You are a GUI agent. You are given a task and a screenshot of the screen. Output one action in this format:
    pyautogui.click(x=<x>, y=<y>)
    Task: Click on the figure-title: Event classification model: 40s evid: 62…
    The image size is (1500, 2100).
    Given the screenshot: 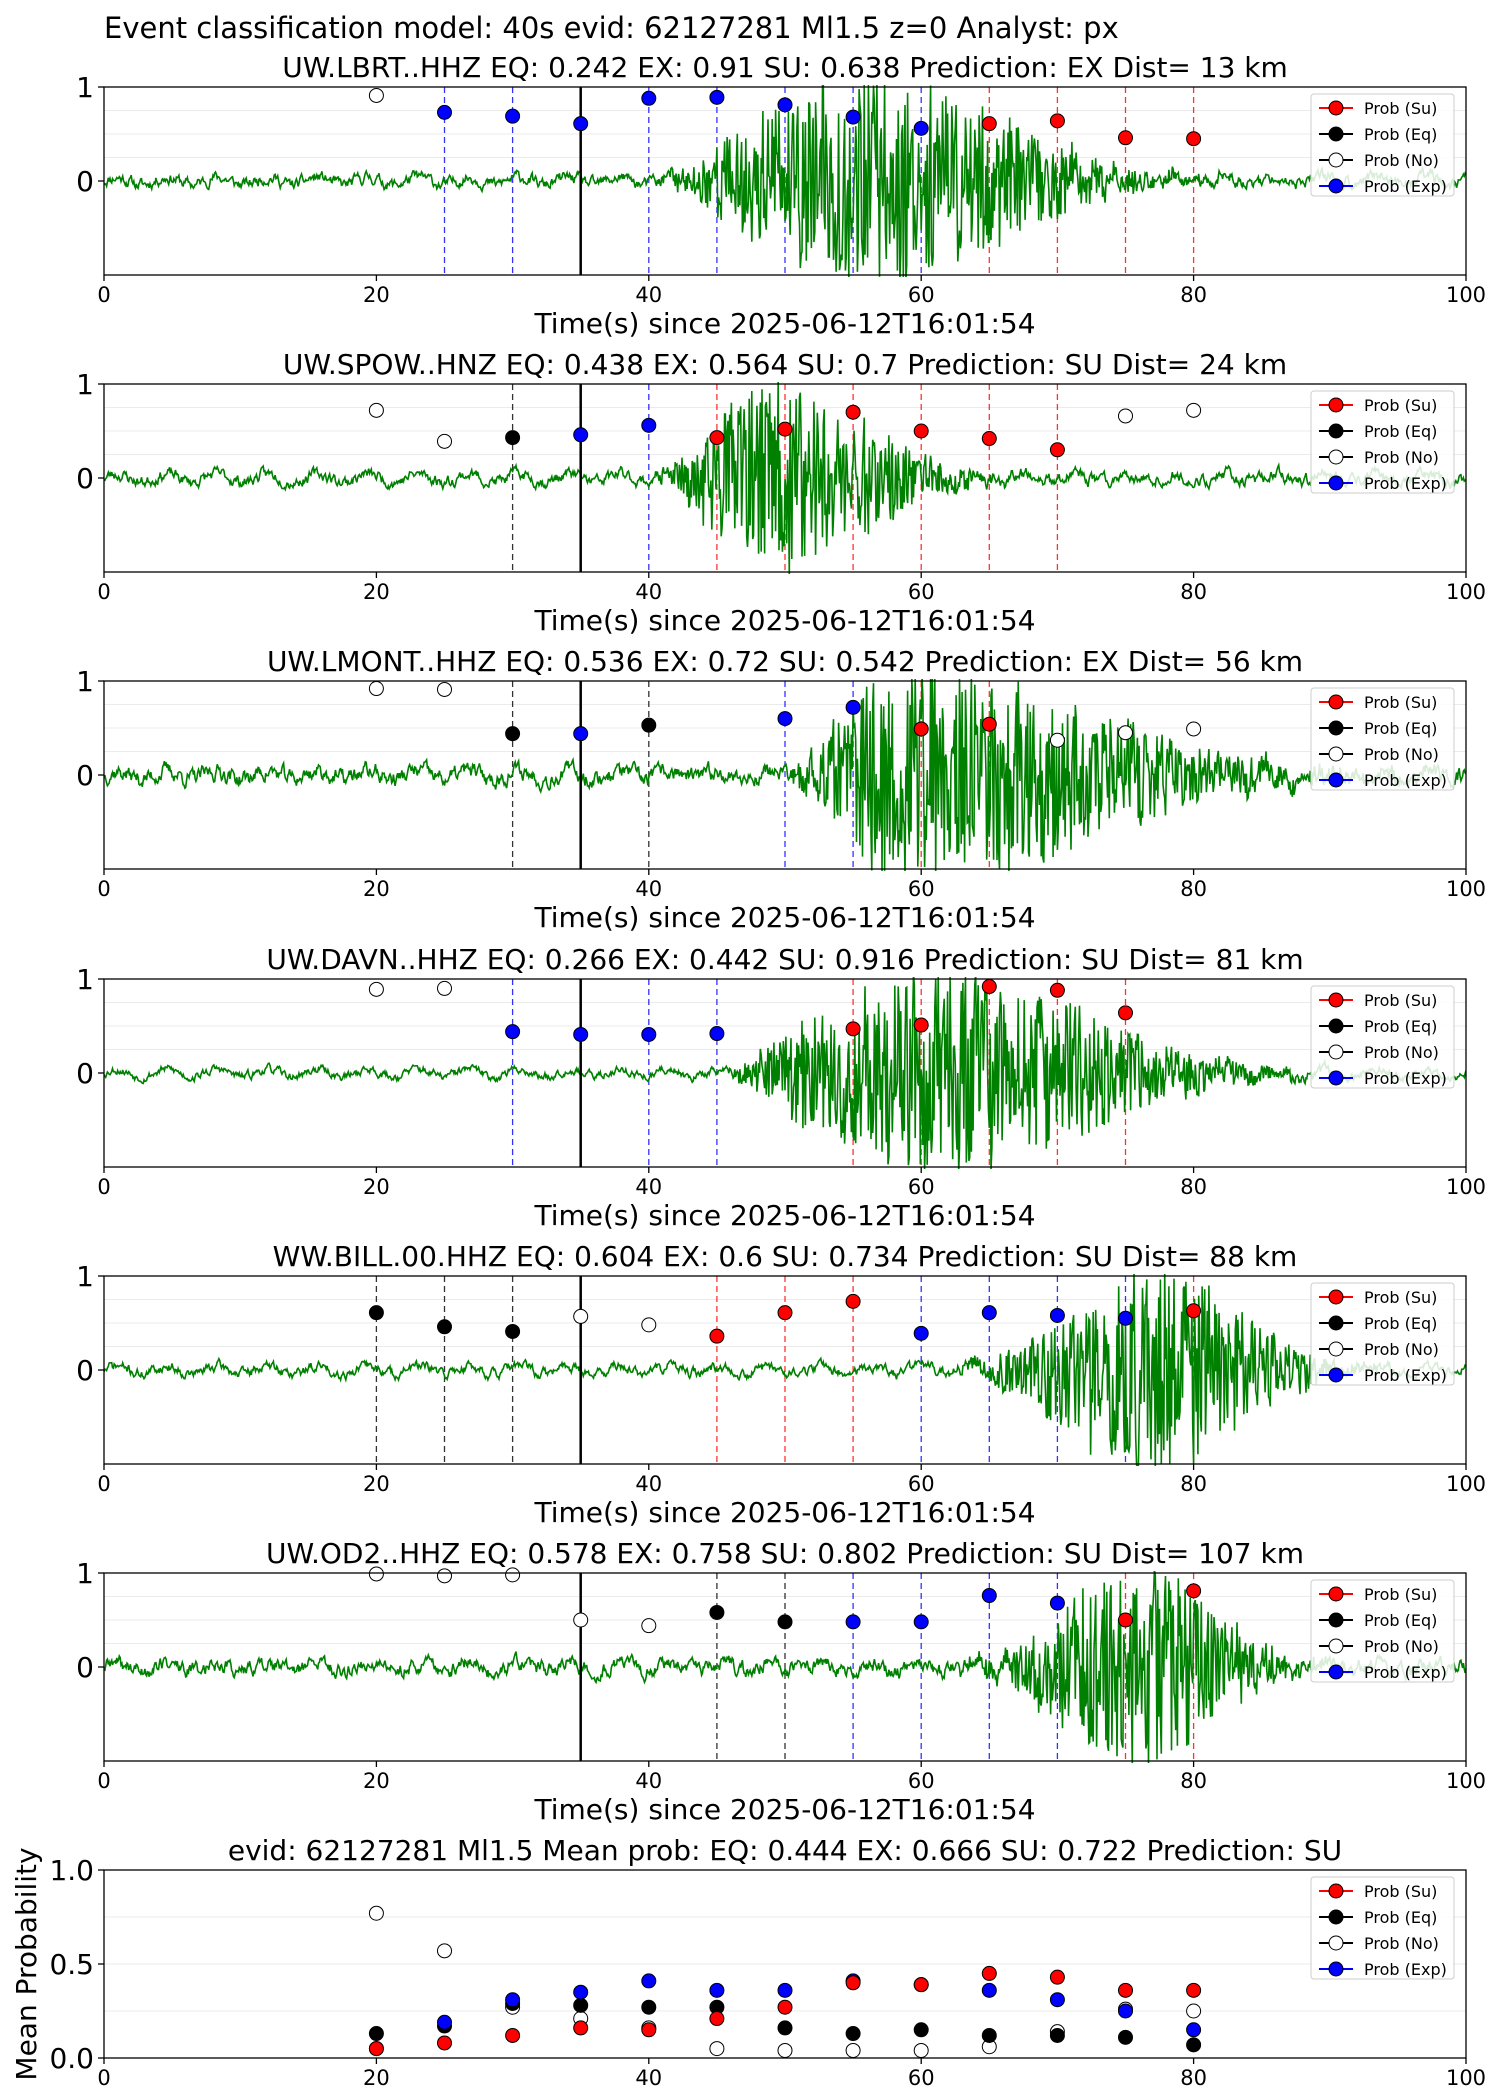 What is the action you would take?
    pyautogui.click(x=611, y=28)
    